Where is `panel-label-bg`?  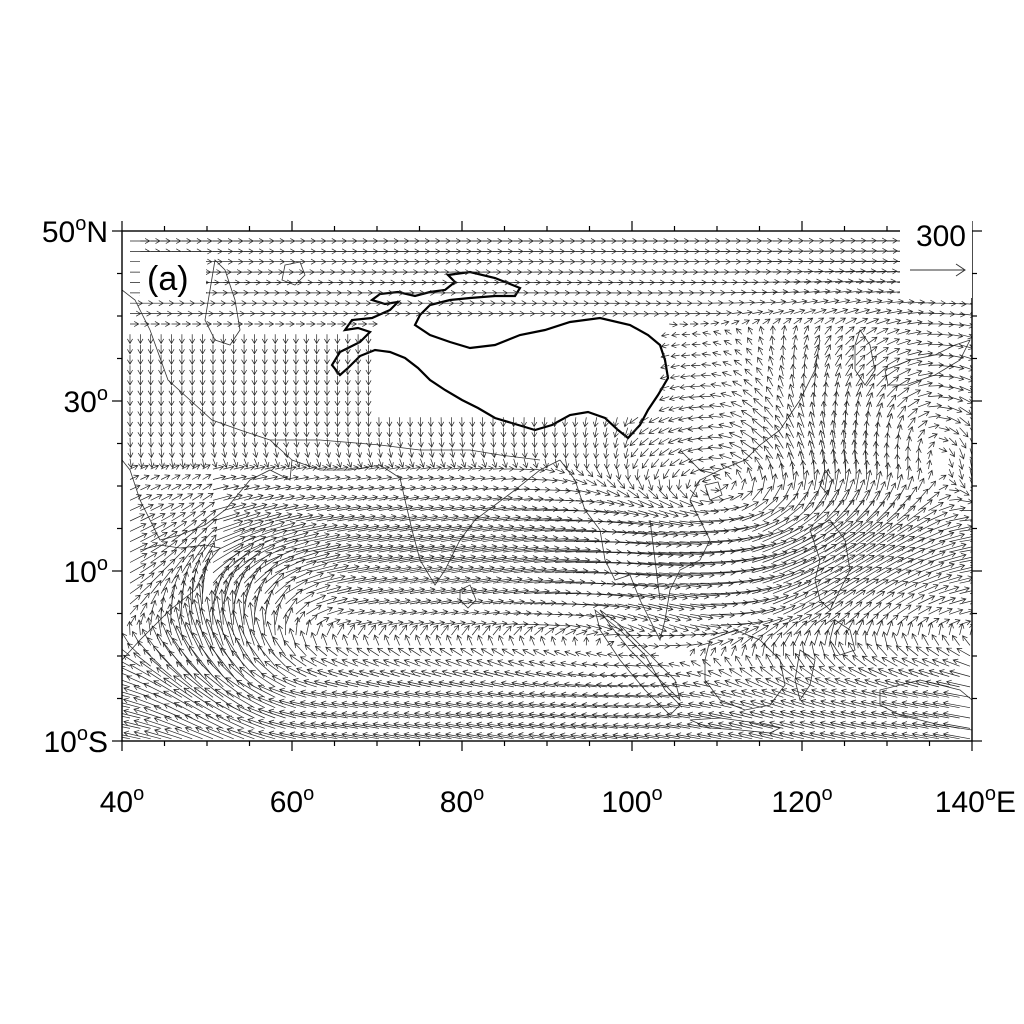
panel-label-bg is located at coordinates (173, 276).